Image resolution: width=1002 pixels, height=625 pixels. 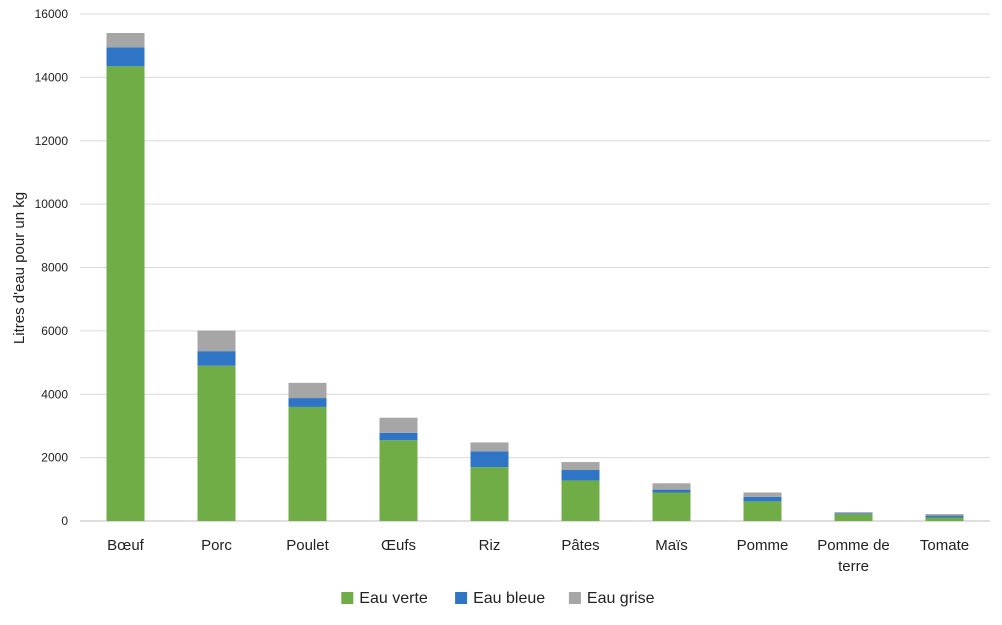 I want to click on x-category-label-line: Tomate, so click(x=944, y=545).